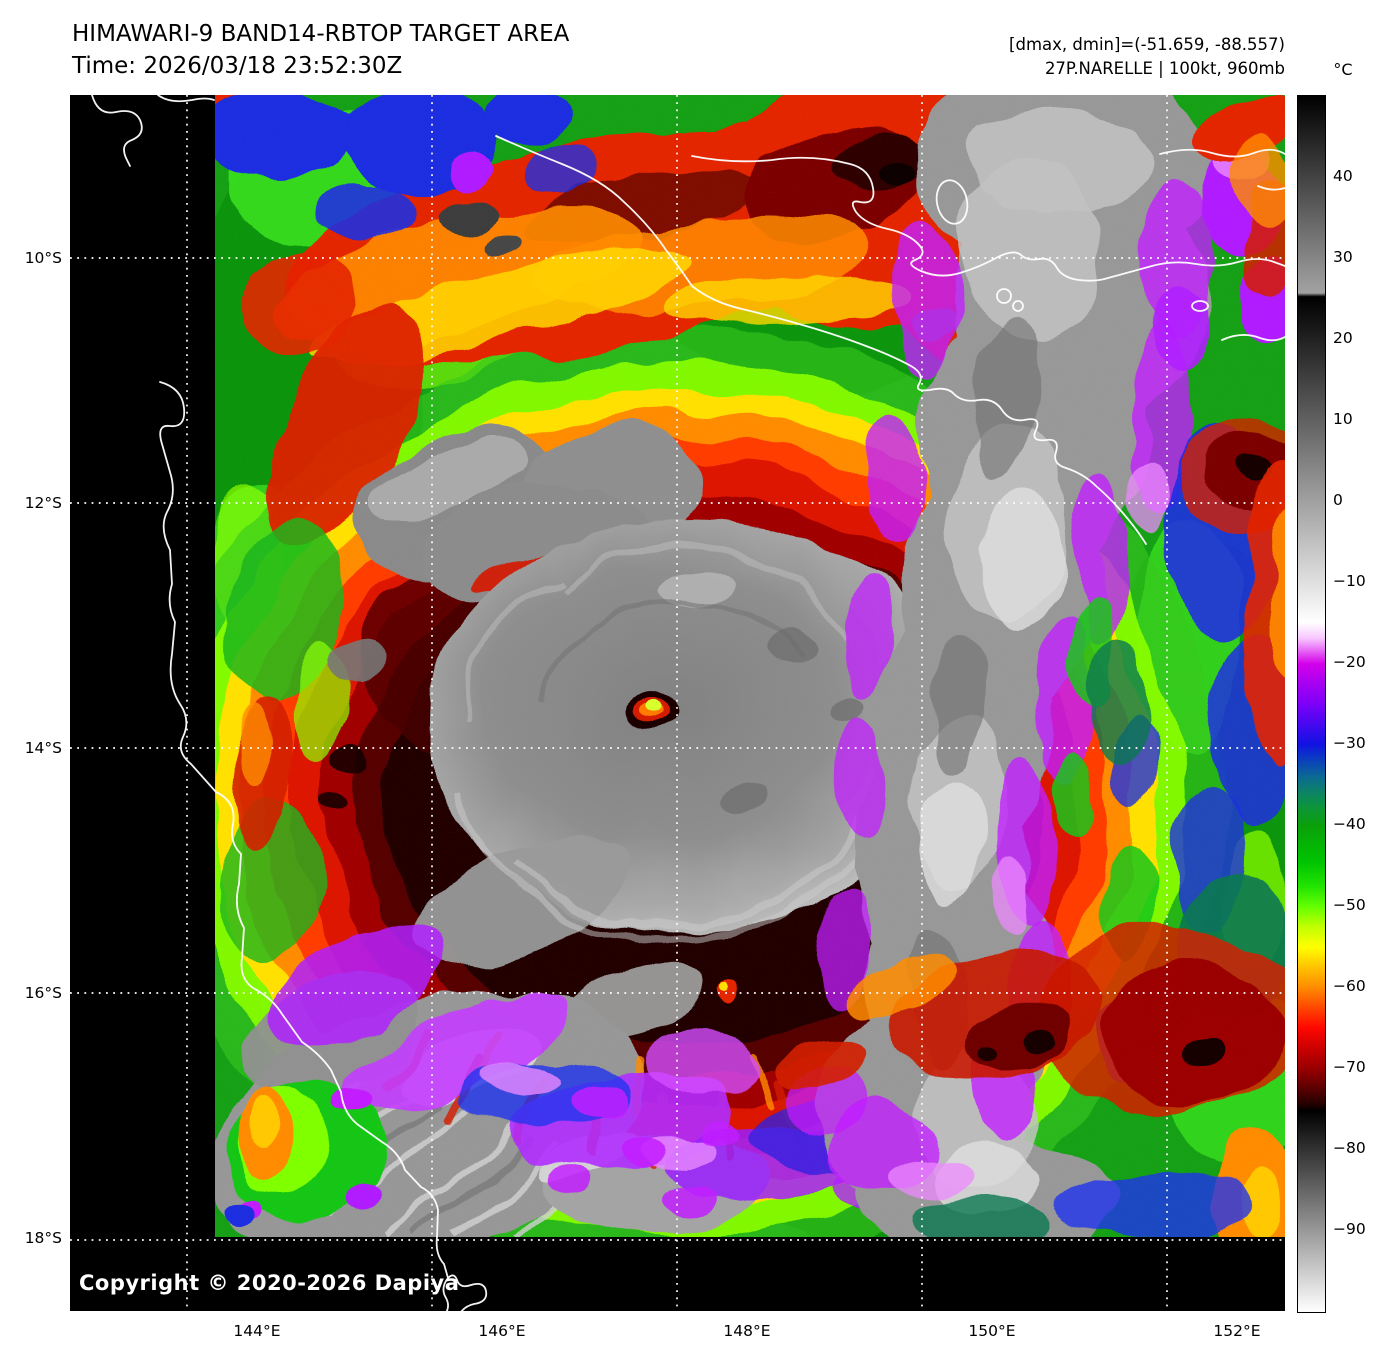 The width and height of the screenshot is (1388, 1359). I want to click on timestamp-label: Time: 2026/03/18 23:52:30Z, so click(237, 66).